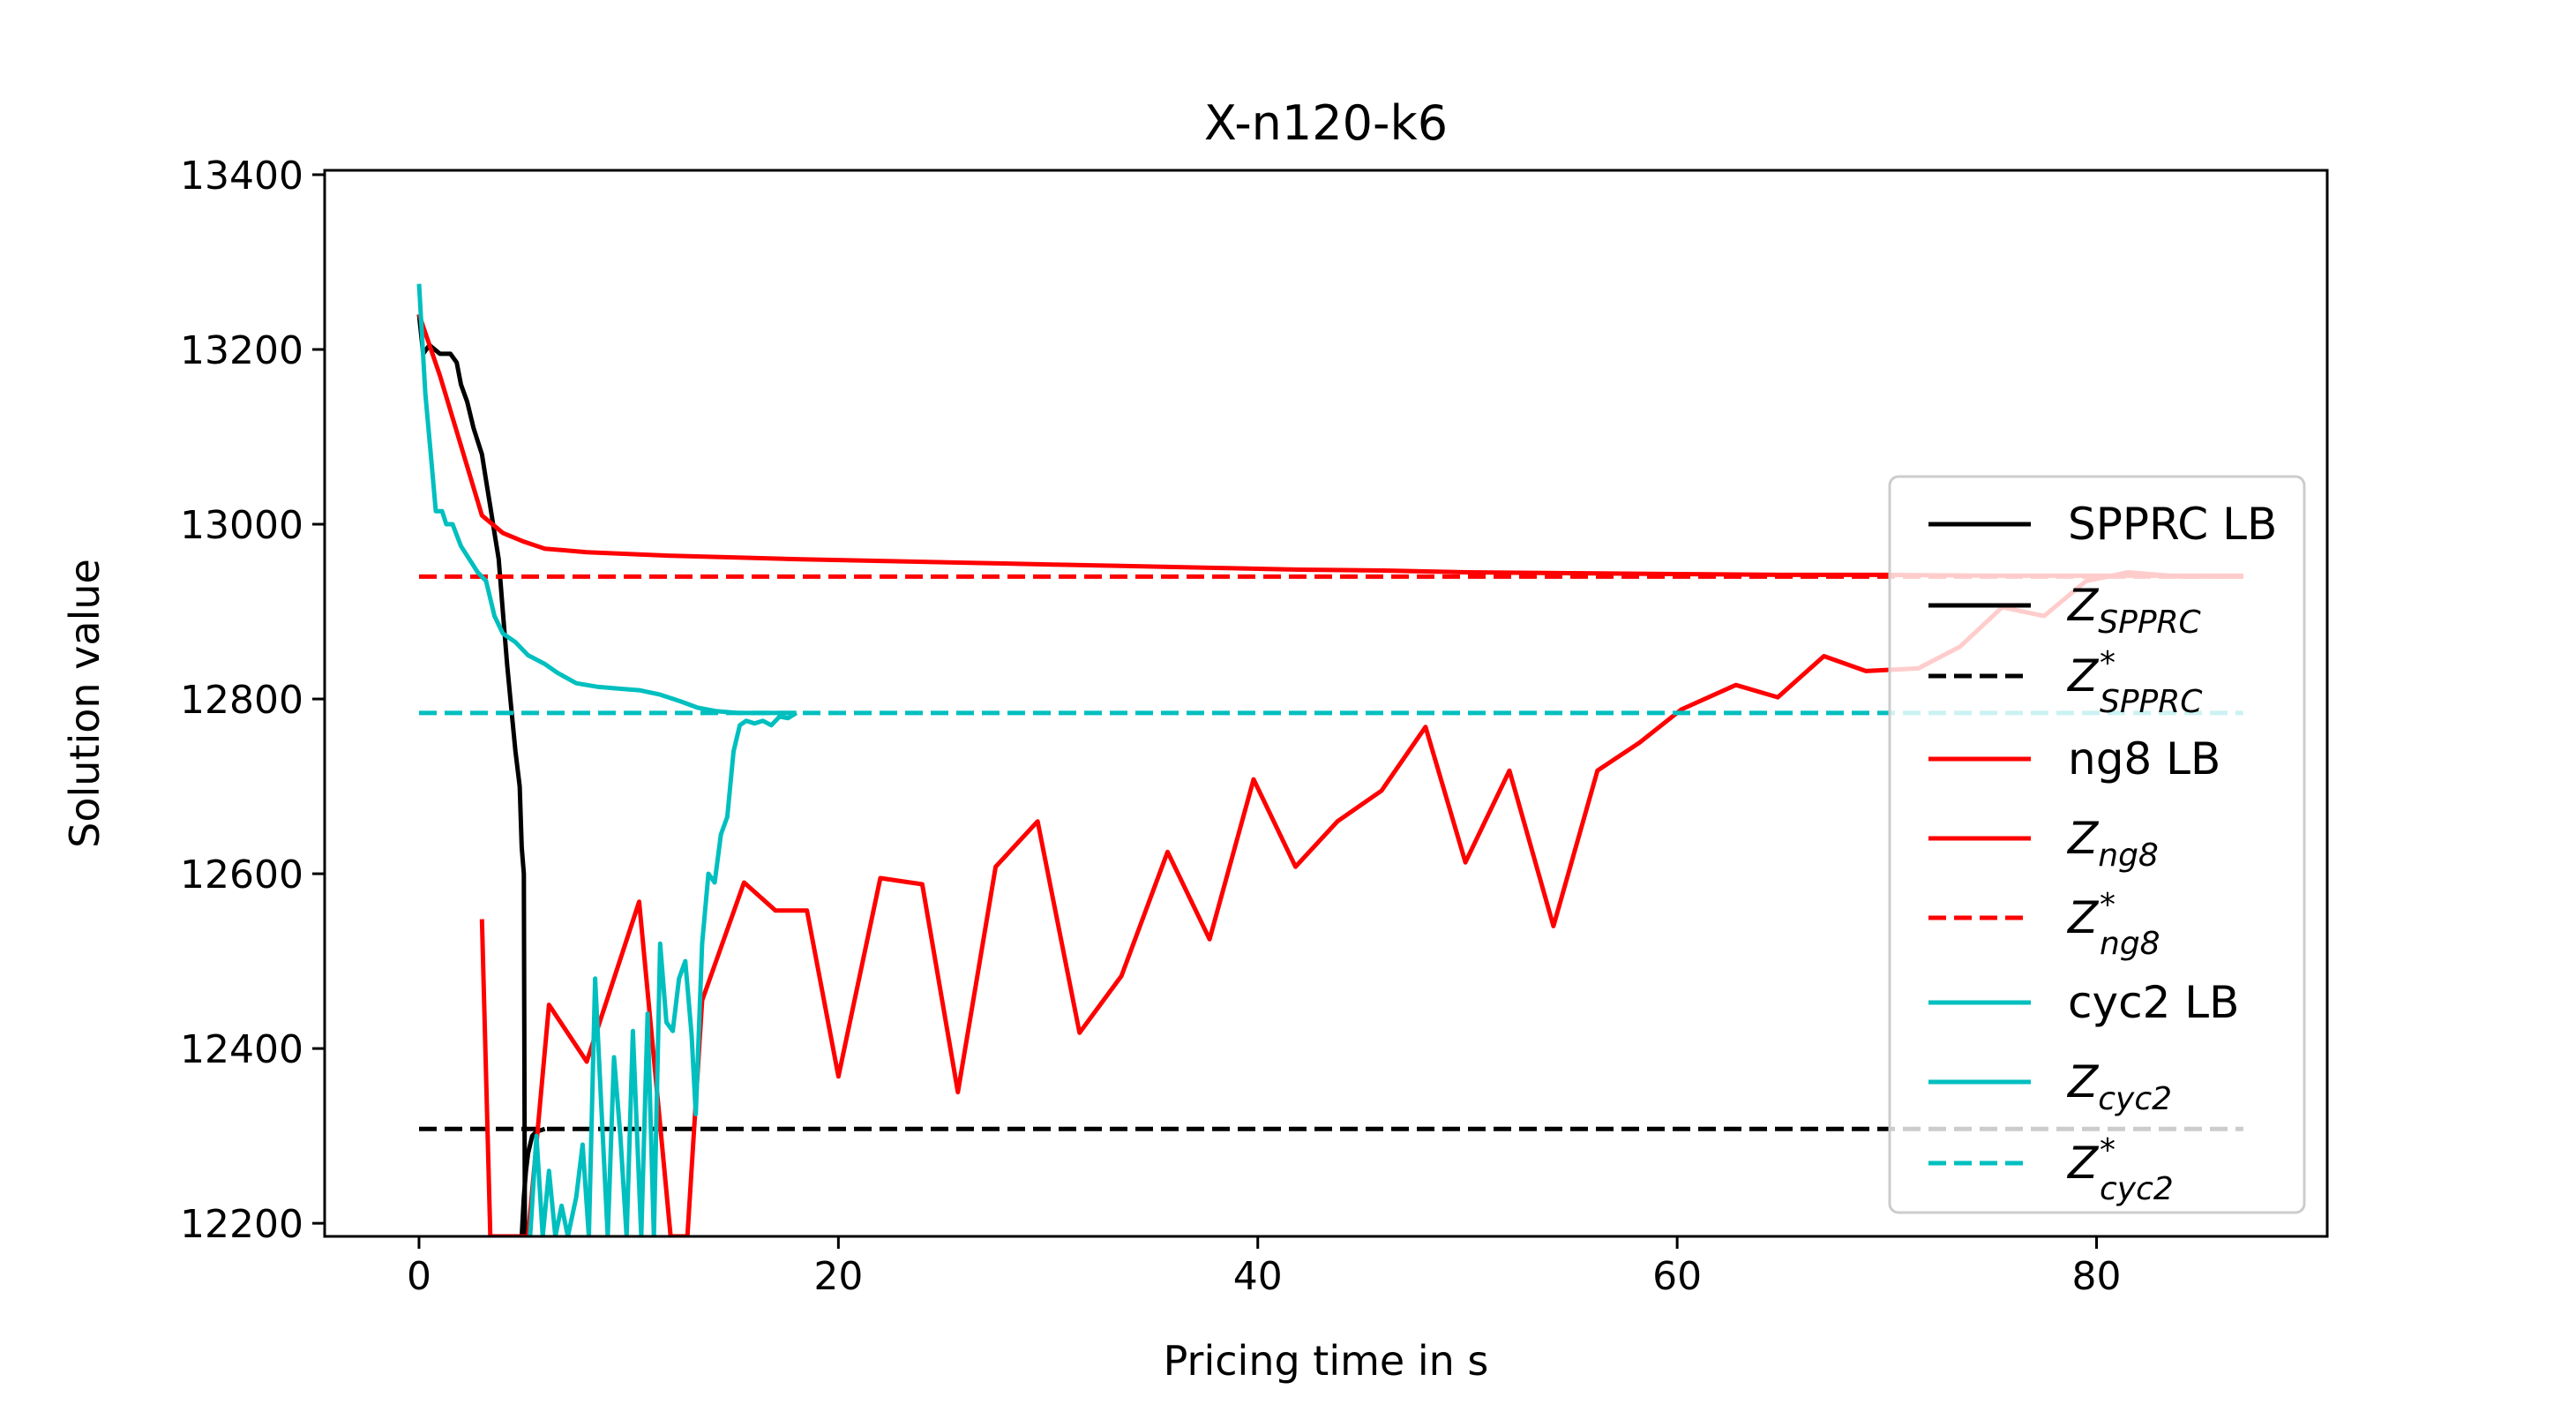 The width and height of the screenshot is (2576, 1412). What do you see at coordinates (1326, 123) in the screenshot?
I see `chart-title: X-n120-k6` at bounding box center [1326, 123].